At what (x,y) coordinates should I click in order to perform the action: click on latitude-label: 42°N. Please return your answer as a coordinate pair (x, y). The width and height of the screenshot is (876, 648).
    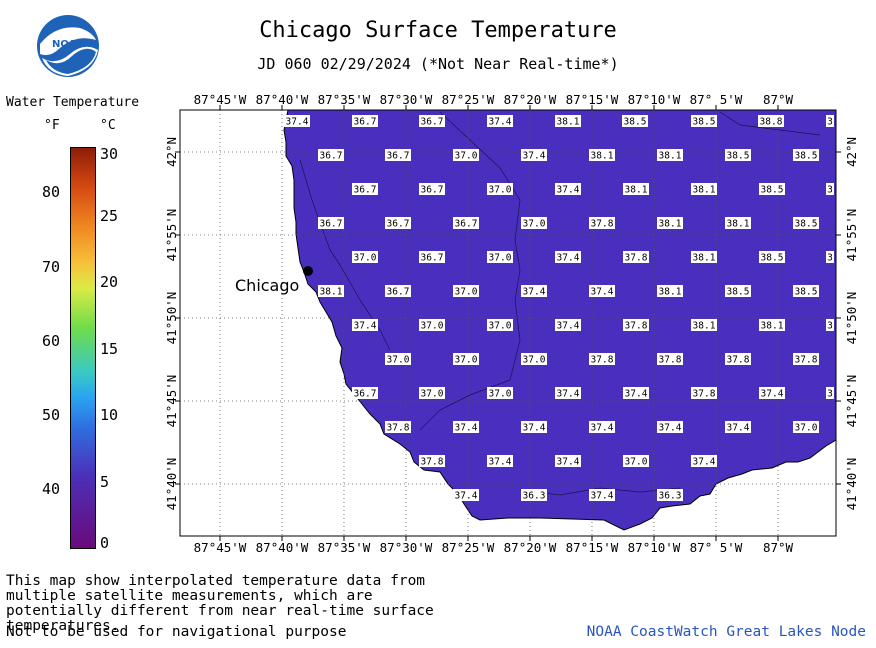
    Looking at the image, I should click on (851, 152).